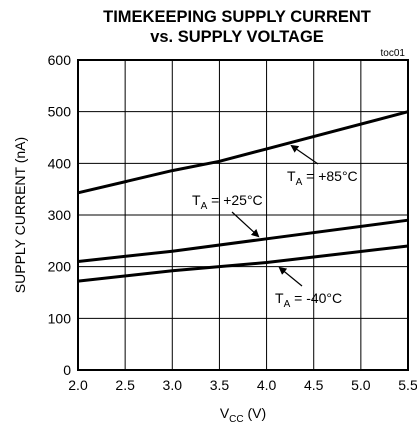 This screenshot has height=429, width=417. I want to click on y-tick-label: 600, so click(60, 60).